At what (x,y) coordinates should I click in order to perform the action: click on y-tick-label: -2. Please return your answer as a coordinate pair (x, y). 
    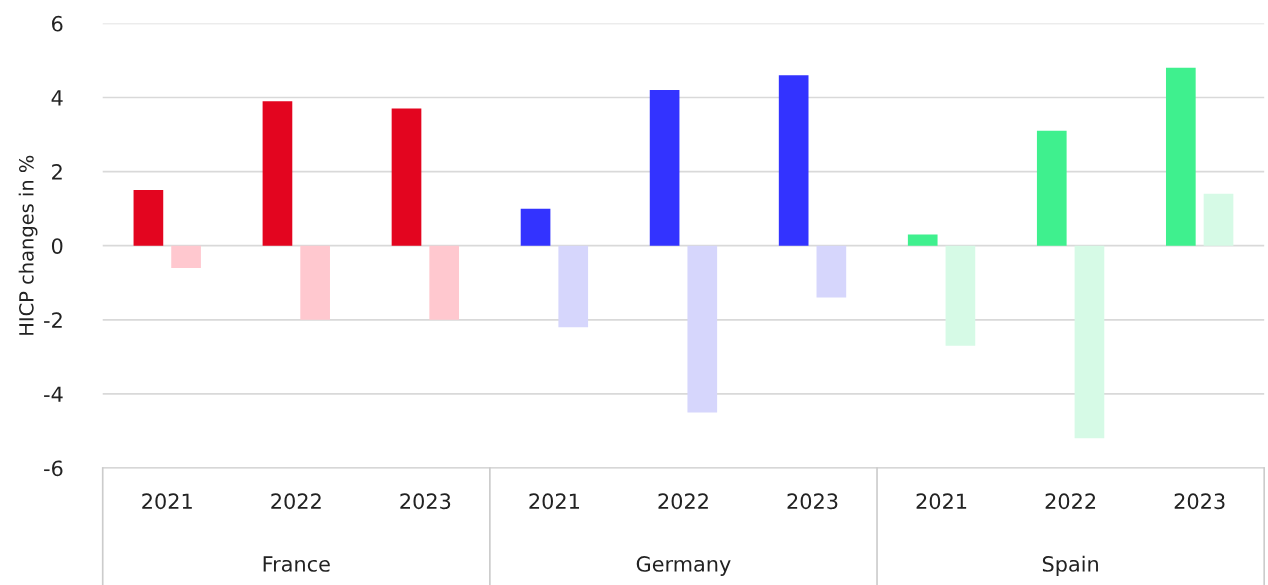
    Looking at the image, I should click on (53, 320).